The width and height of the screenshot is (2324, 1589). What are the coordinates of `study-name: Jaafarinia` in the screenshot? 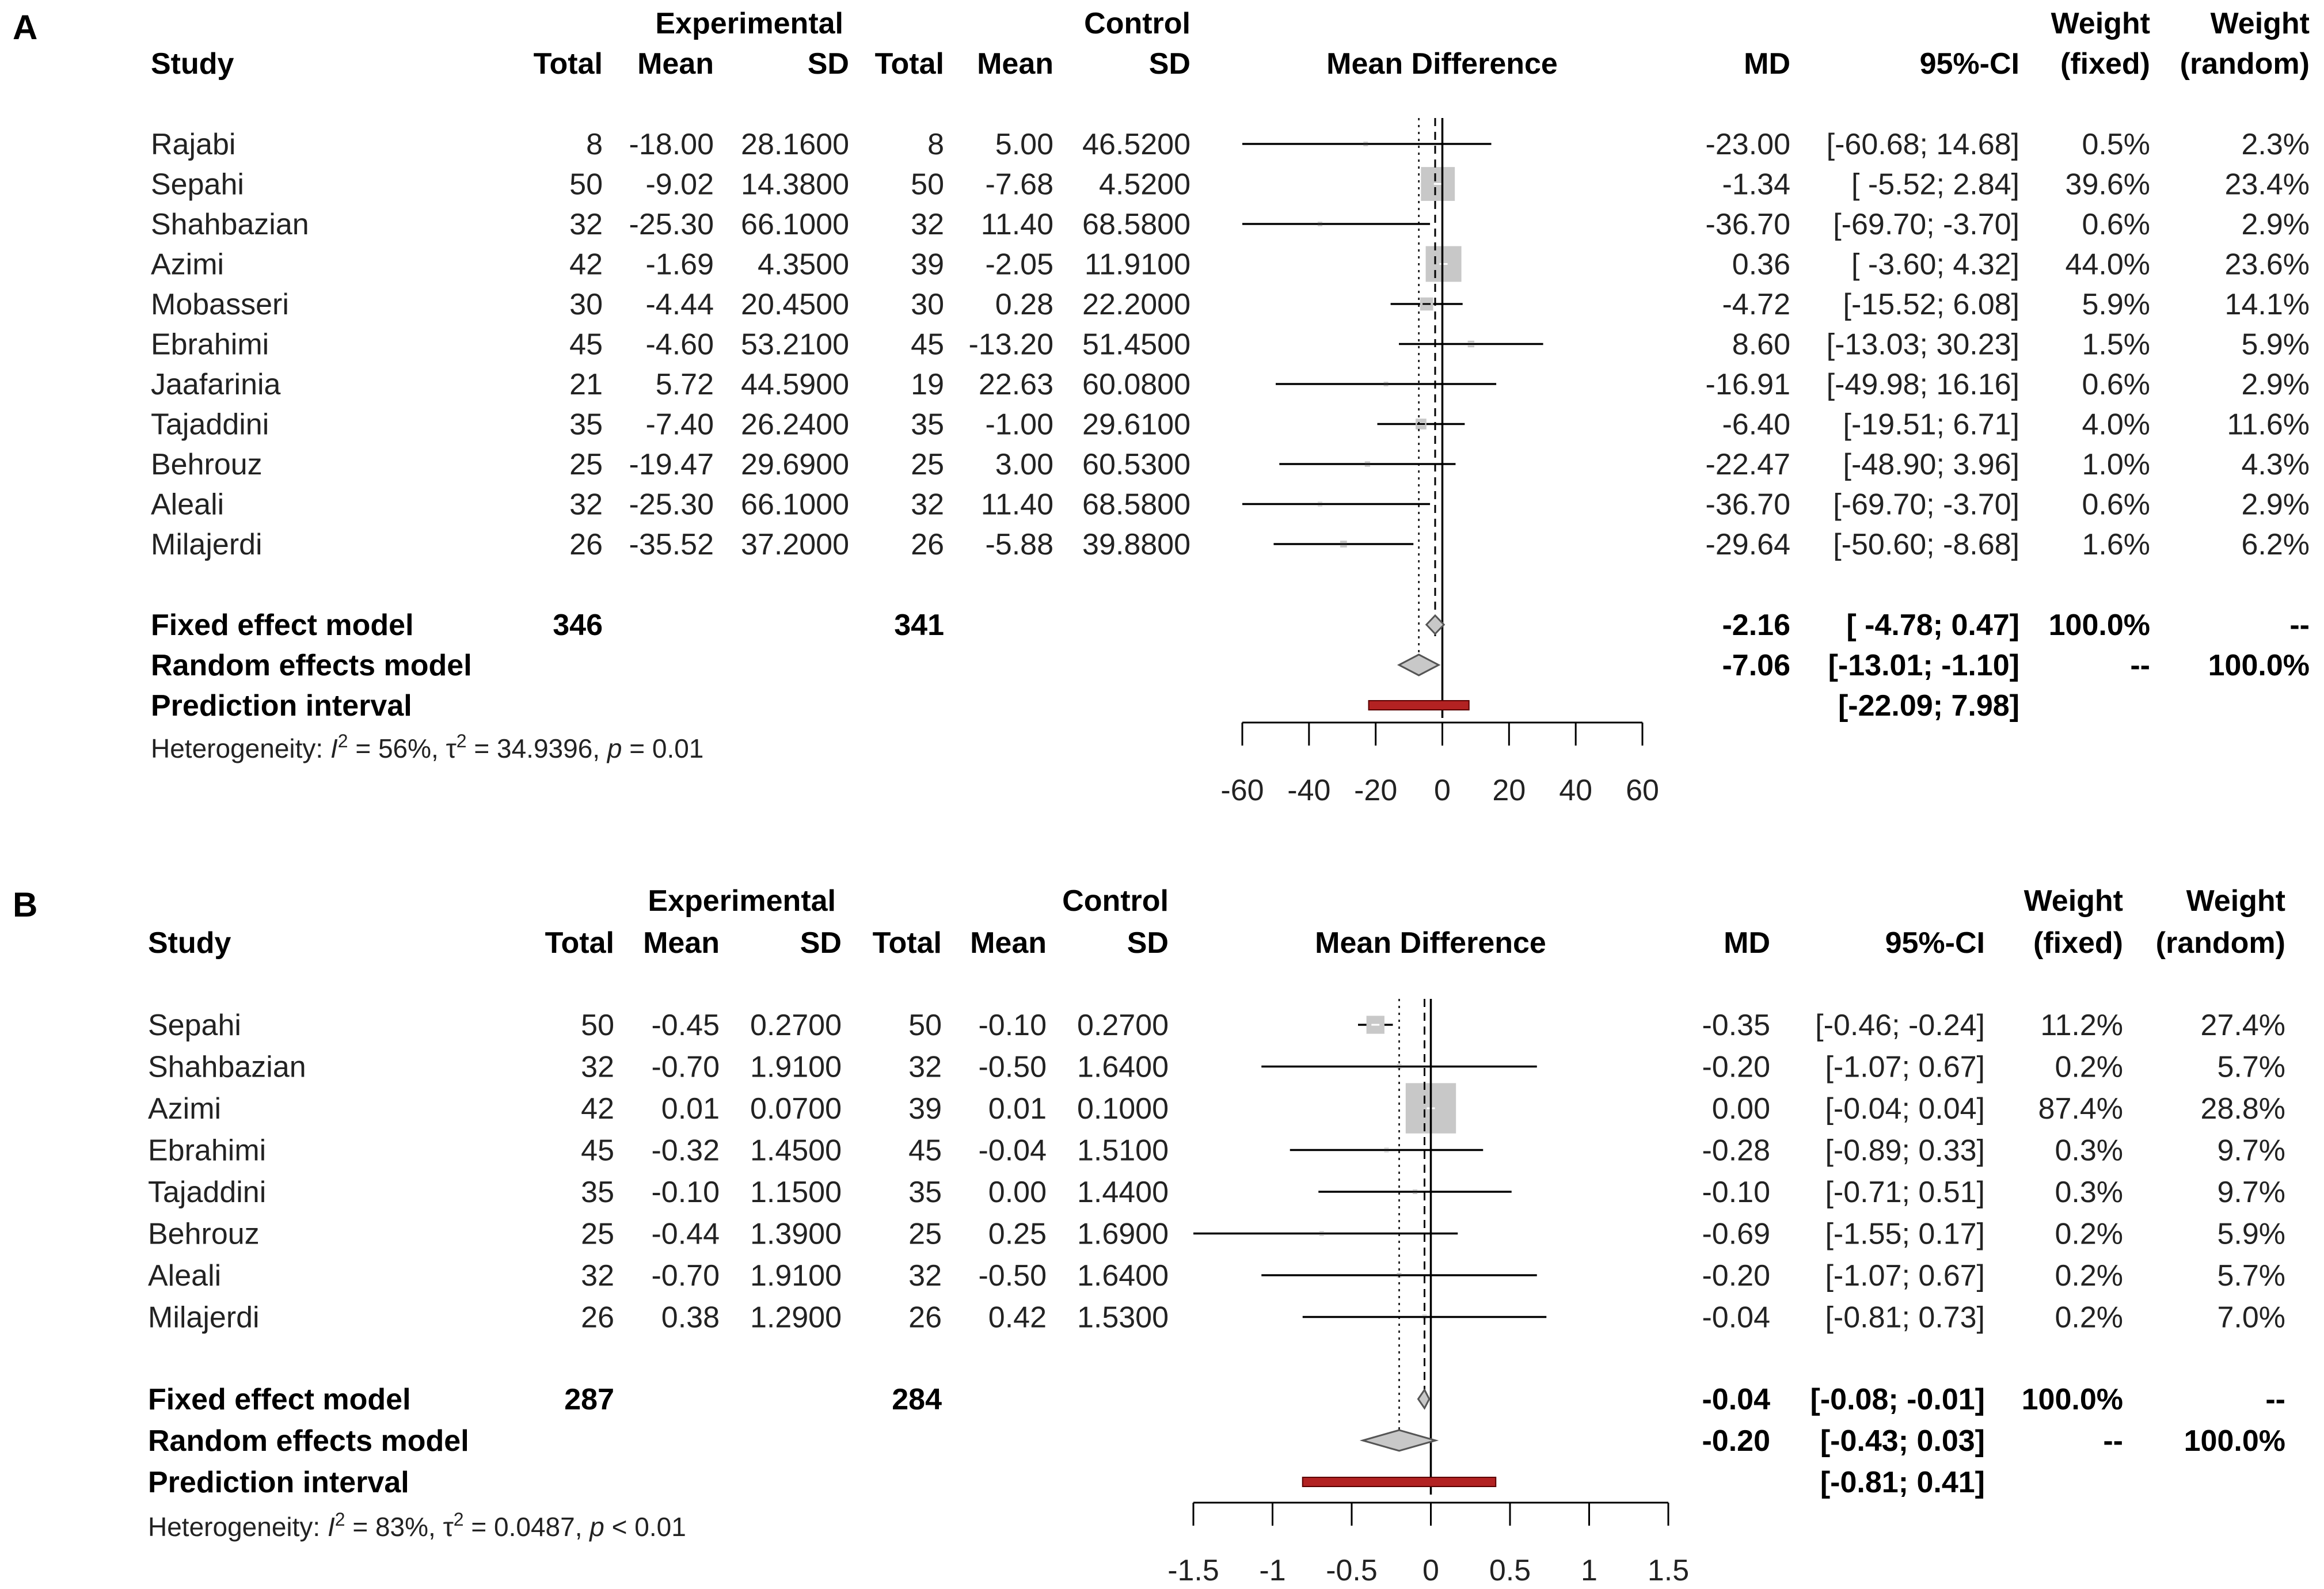 It's located at (216, 385).